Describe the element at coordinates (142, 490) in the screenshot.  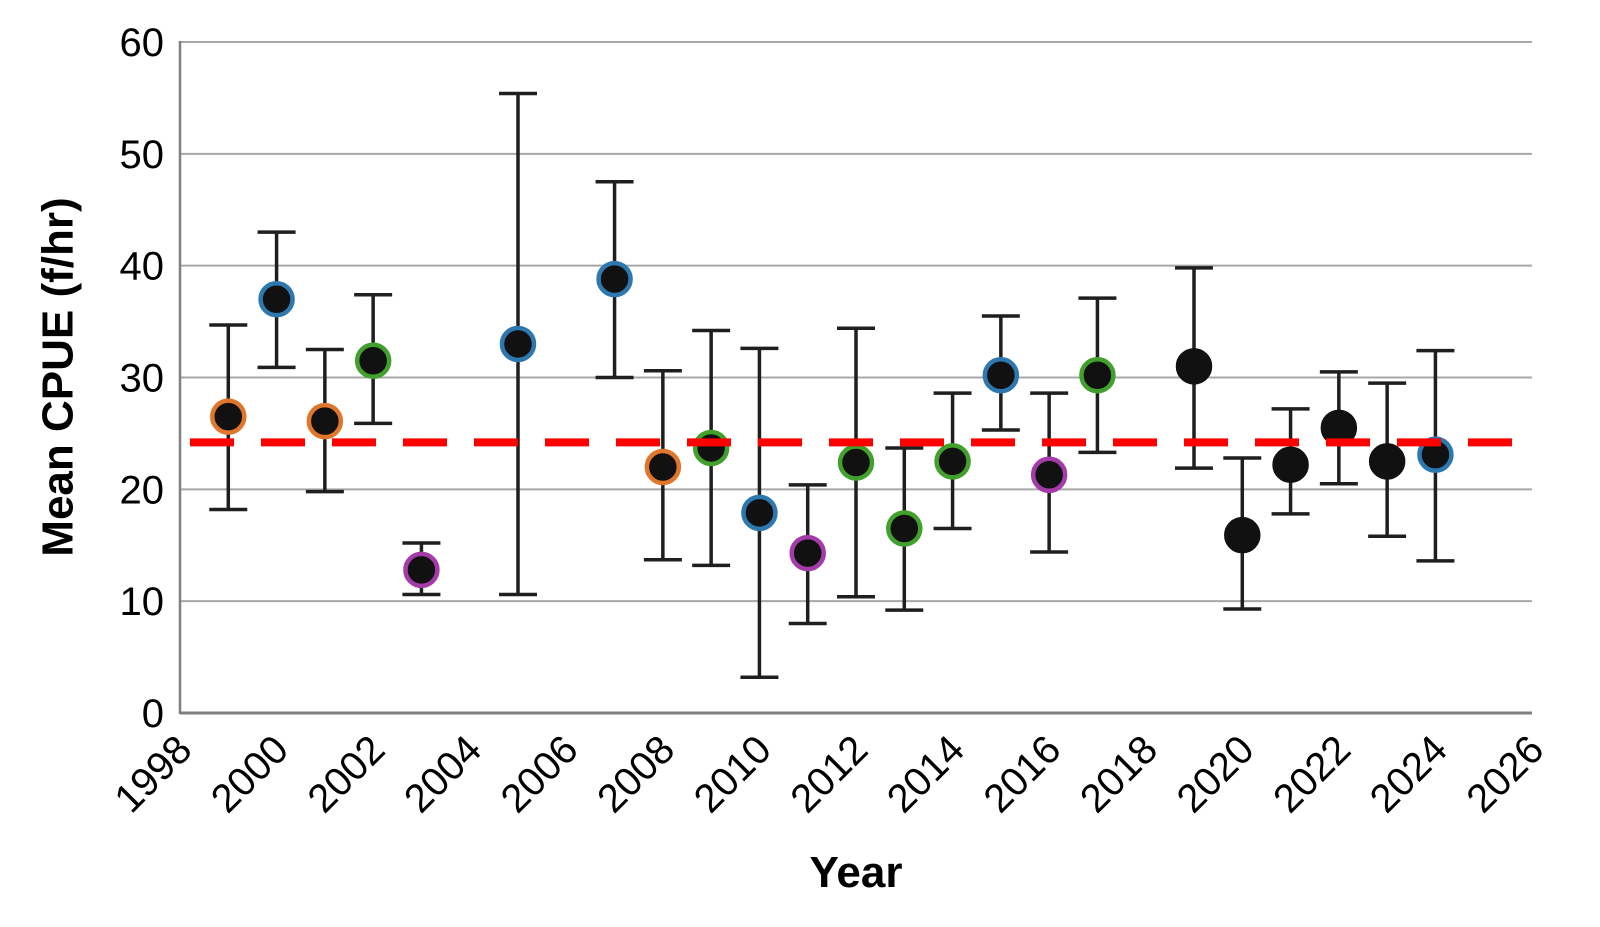
I see `y-tick-label: 20` at that location.